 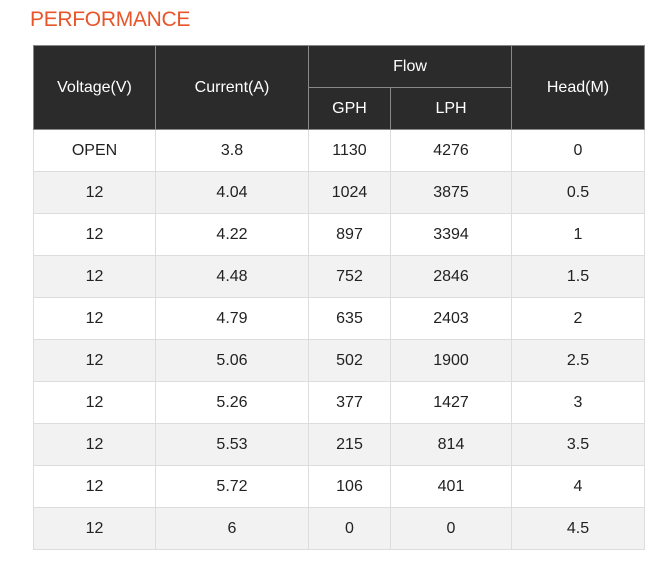 I want to click on table-cell: 4276, so click(x=451, y=150).